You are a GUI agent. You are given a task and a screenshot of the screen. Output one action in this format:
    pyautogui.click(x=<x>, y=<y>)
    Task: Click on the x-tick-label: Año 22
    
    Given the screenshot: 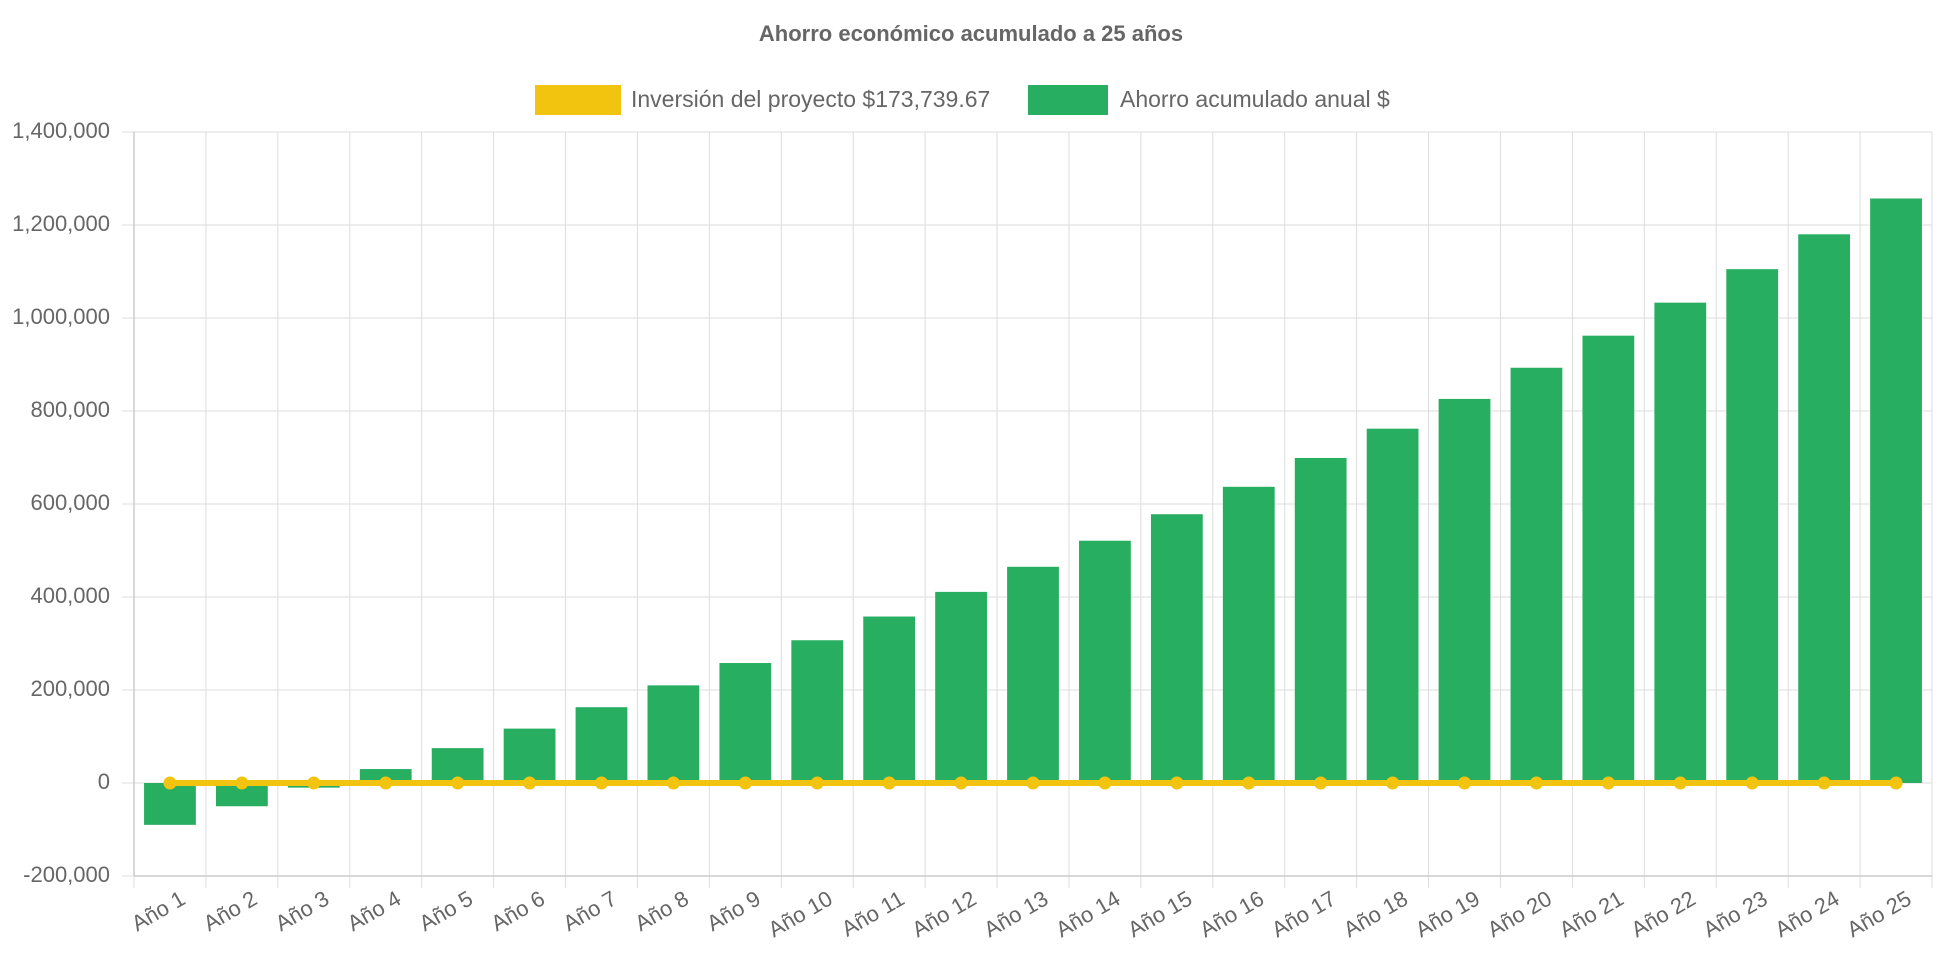 What is the action you would take?
    pyautogui.click(x=1663, y=914)
    